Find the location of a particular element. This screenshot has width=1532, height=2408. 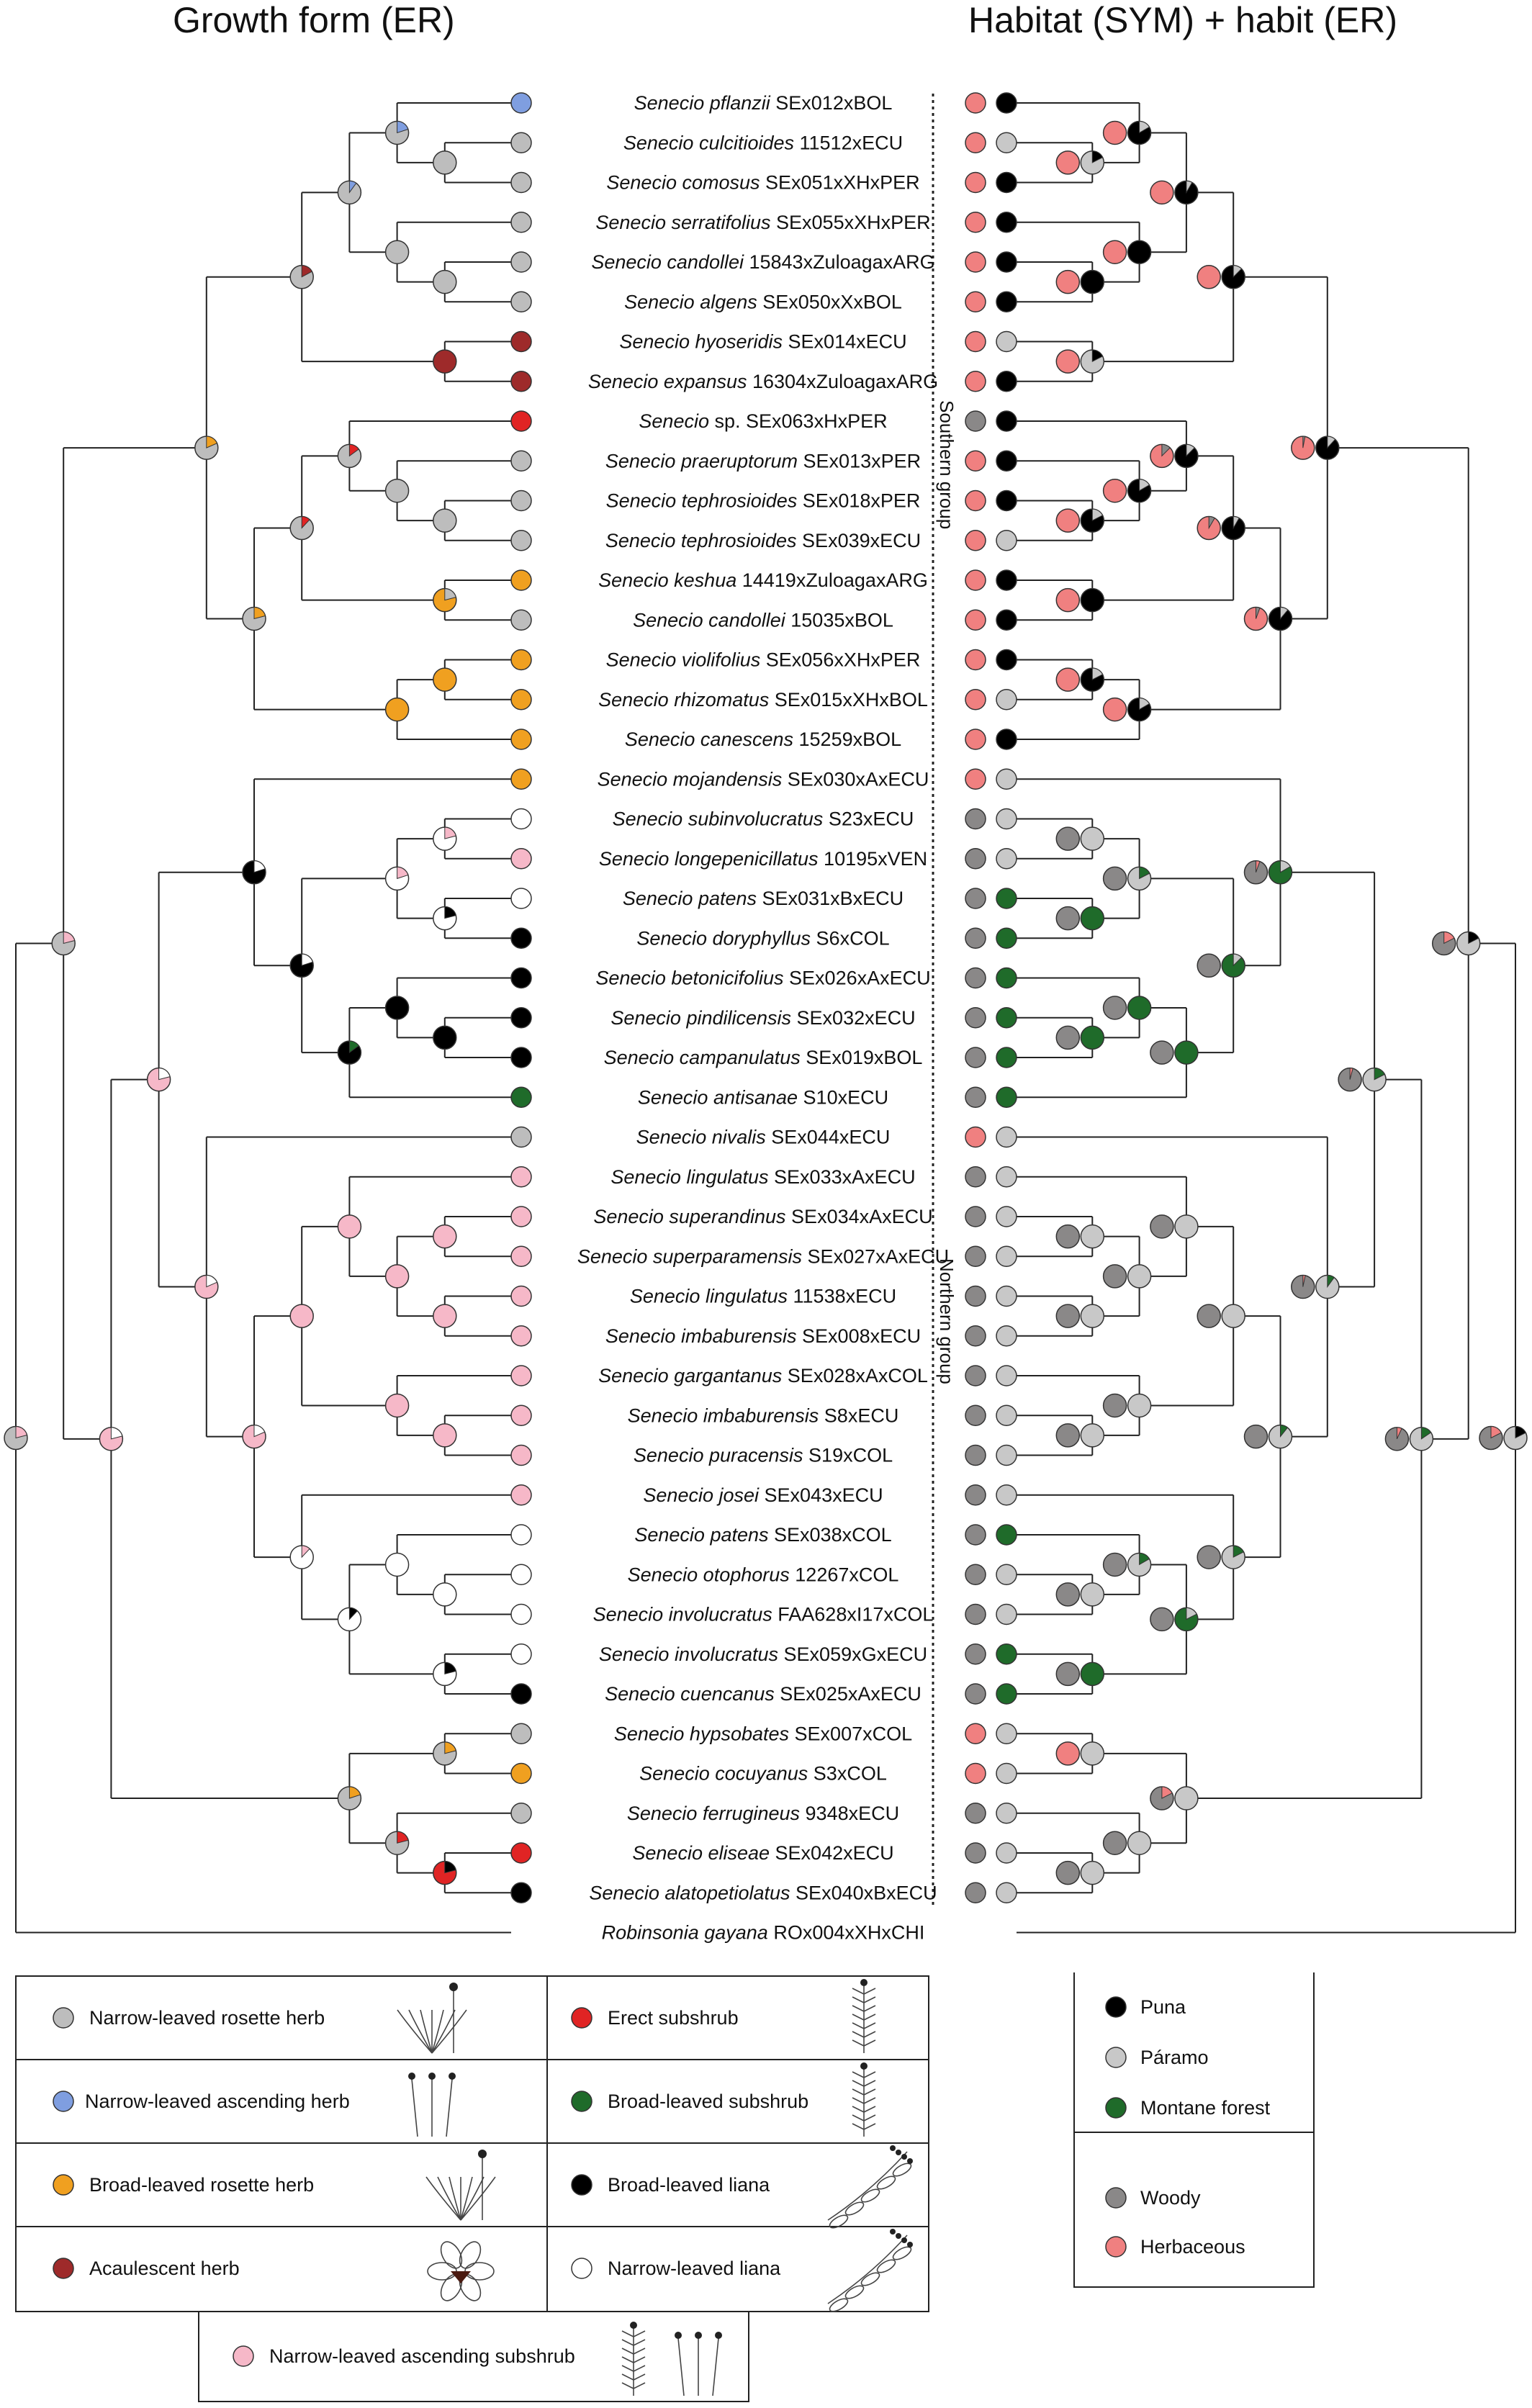

taxon-code: S23xECU is located at coordinates (868, 819).